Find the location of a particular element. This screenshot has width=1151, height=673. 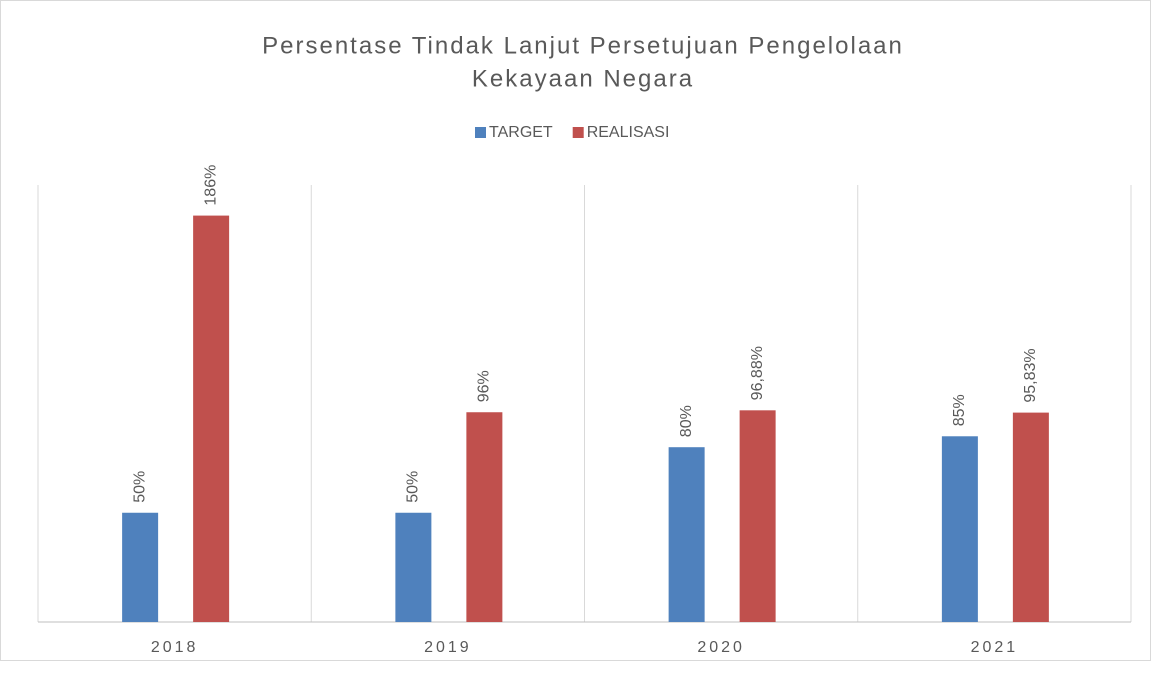

data-label: 95,83% is located at coordinates (1030, 375).